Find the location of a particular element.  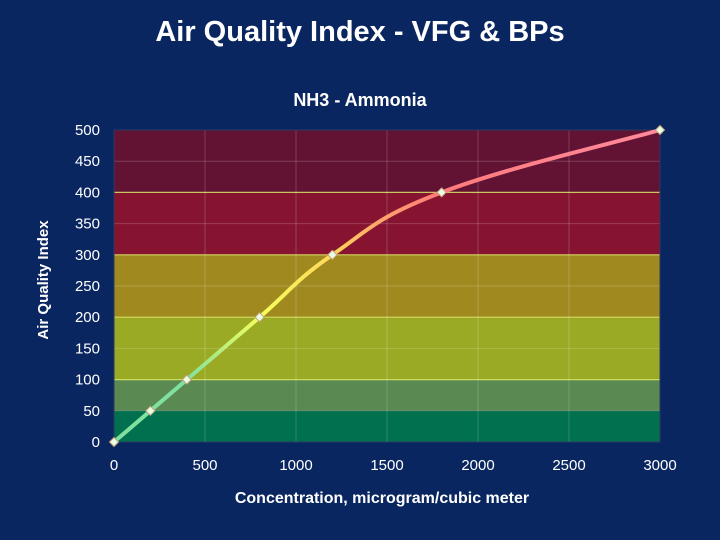

y-tick-label: 300 is located at coordinates (87, 255).